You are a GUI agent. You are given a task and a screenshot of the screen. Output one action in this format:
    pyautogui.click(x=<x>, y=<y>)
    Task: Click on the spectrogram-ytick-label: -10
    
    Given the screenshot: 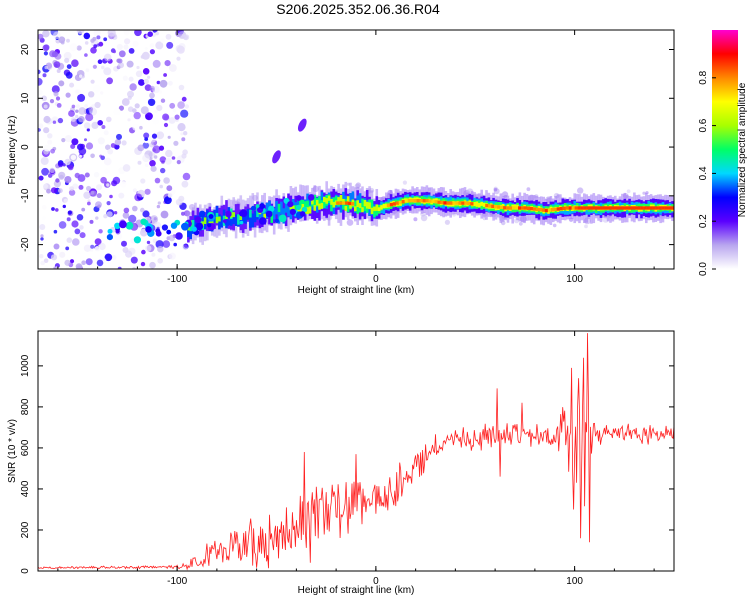 What is the action you would take?
    pyautogui.click(x=25, y=195)
    